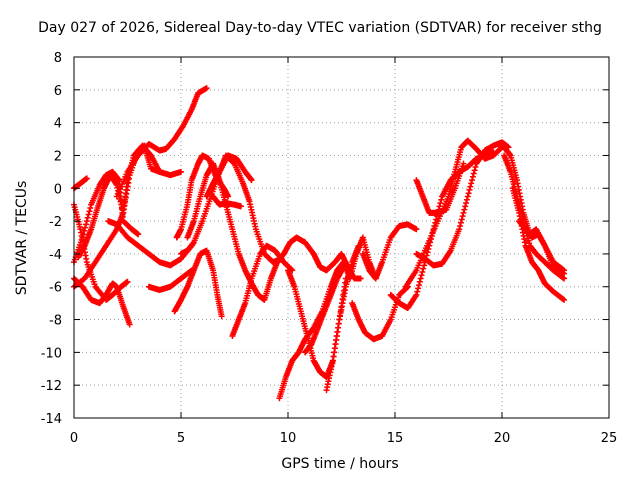 Image resolution: width=640 pixels, height=480 pixels. Describe the element at coordinates (22, 238) in the screenshot. I see `y-axis-label: SDTVAR / TECUs` at that location.